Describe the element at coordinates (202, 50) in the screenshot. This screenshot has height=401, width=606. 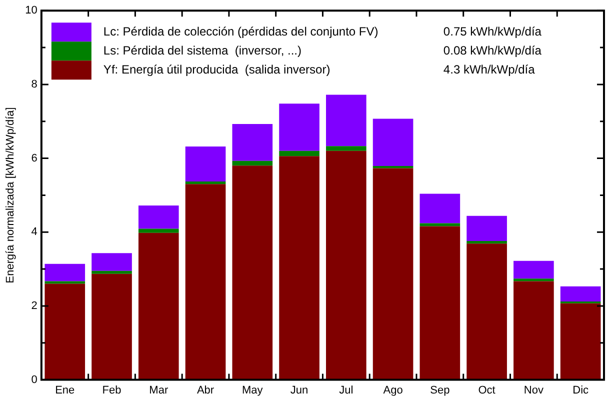
I see `legend-label: Ls: Pérdida del sistema (inversor, ...)` at that location.